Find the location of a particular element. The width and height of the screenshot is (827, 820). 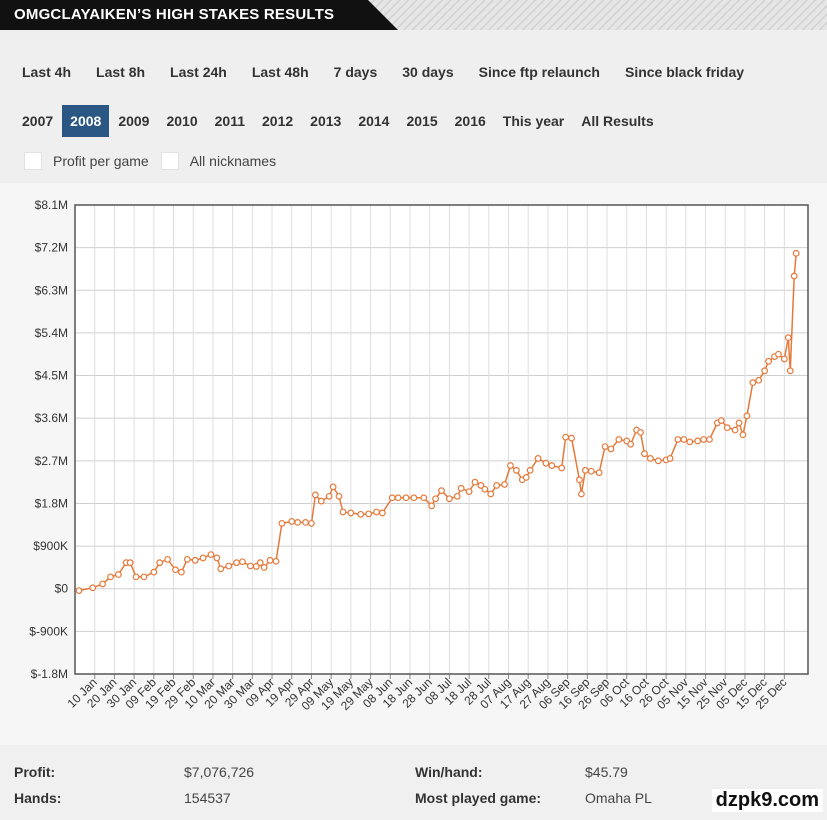

year-link: 2016 is located at coordinates (470, 121).